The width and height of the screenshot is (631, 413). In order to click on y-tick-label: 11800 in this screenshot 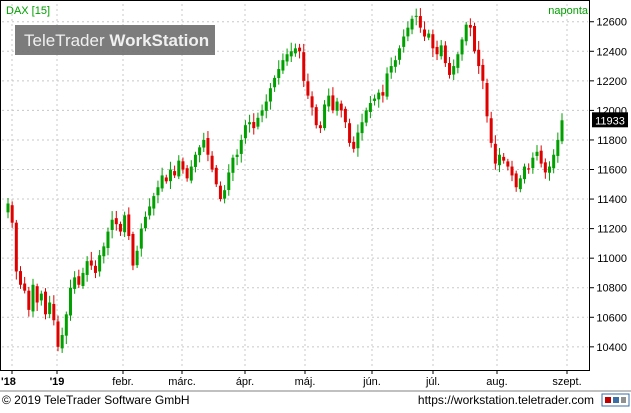, I will do `click(612, 141)`.